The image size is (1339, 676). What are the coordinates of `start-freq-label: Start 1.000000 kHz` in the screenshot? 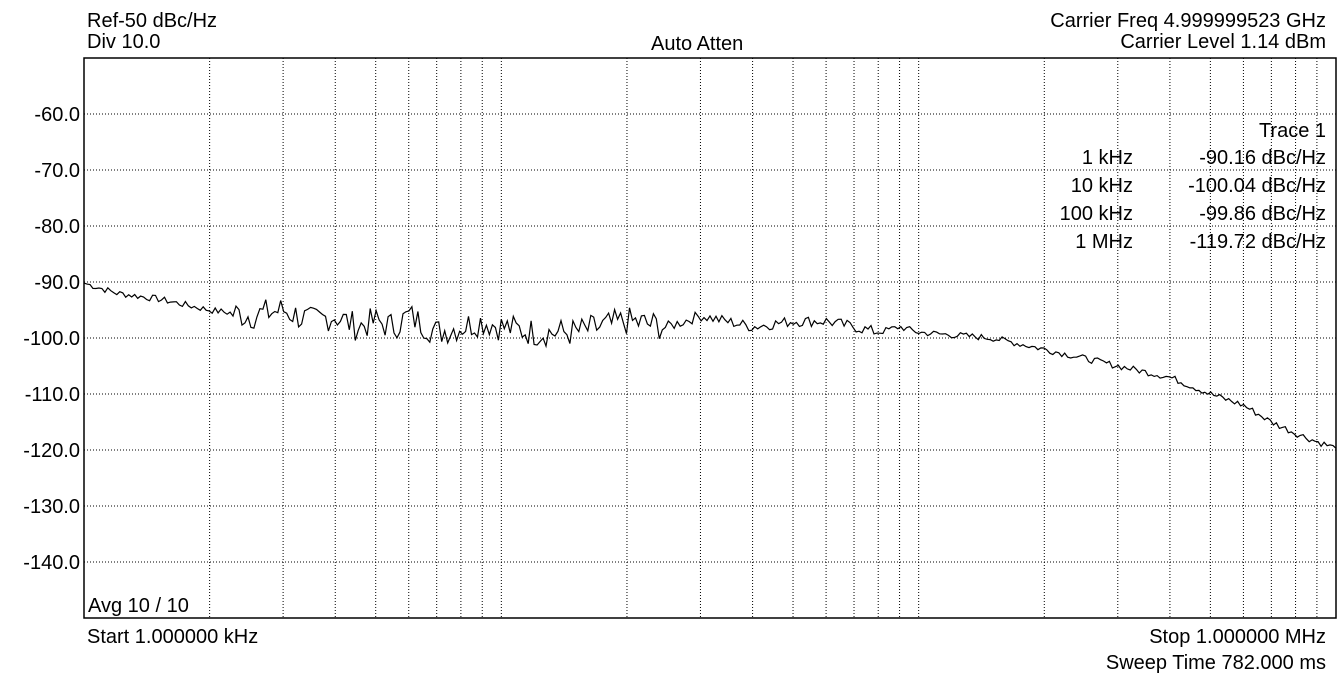 It's located at (173, 637).